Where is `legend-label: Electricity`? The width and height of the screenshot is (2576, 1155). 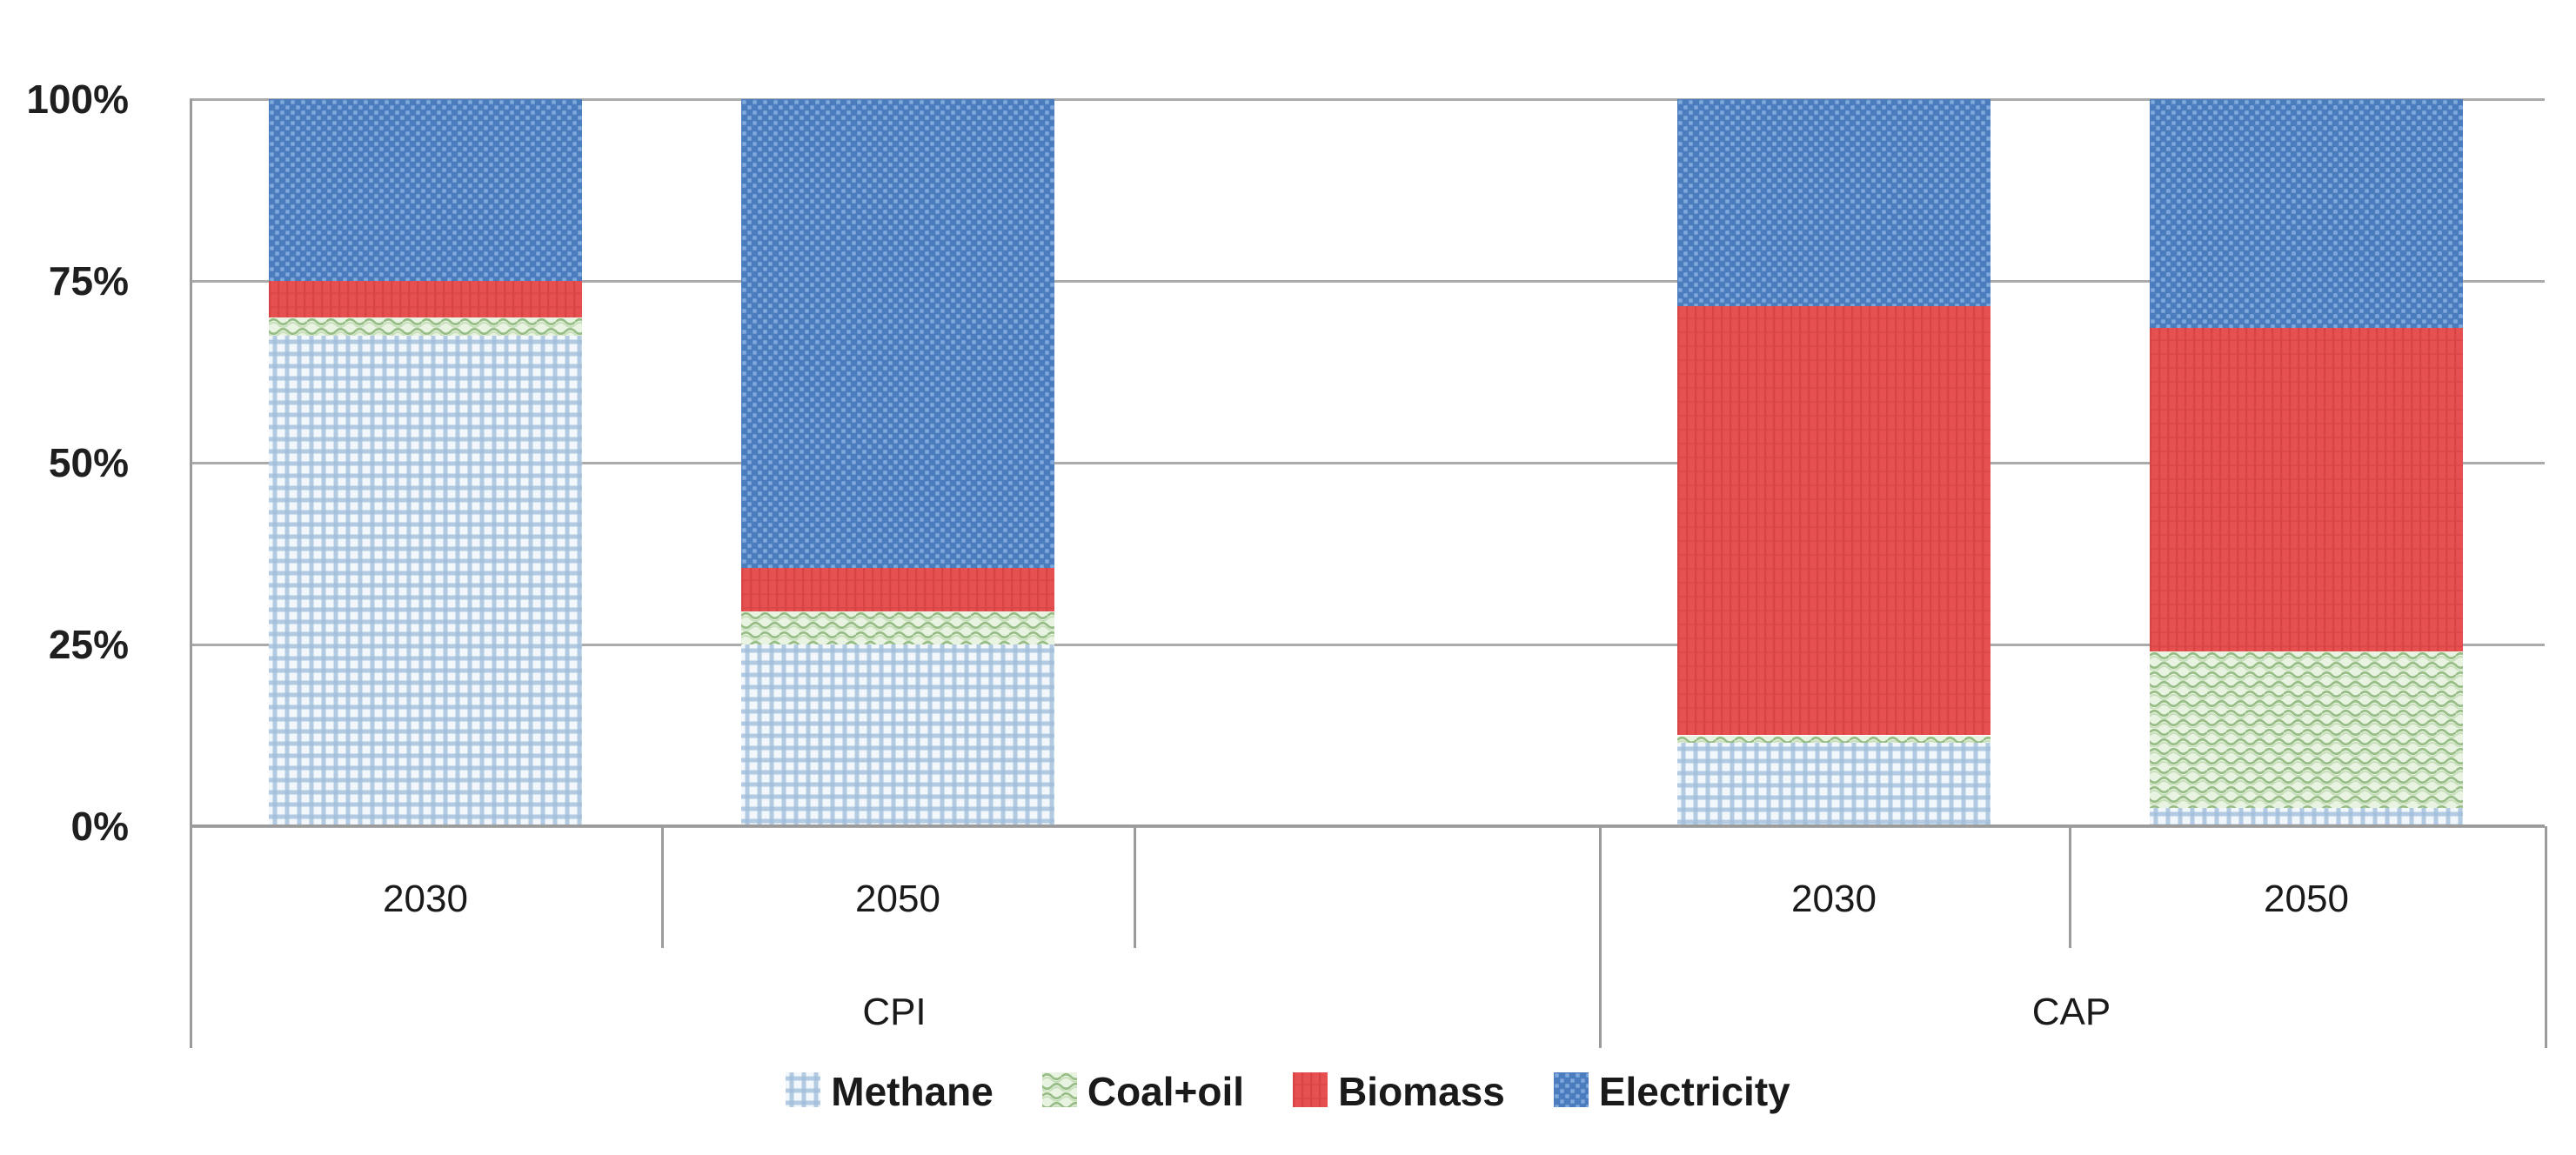 legend-label: Electricity is located at coordinates (1694, 1091).